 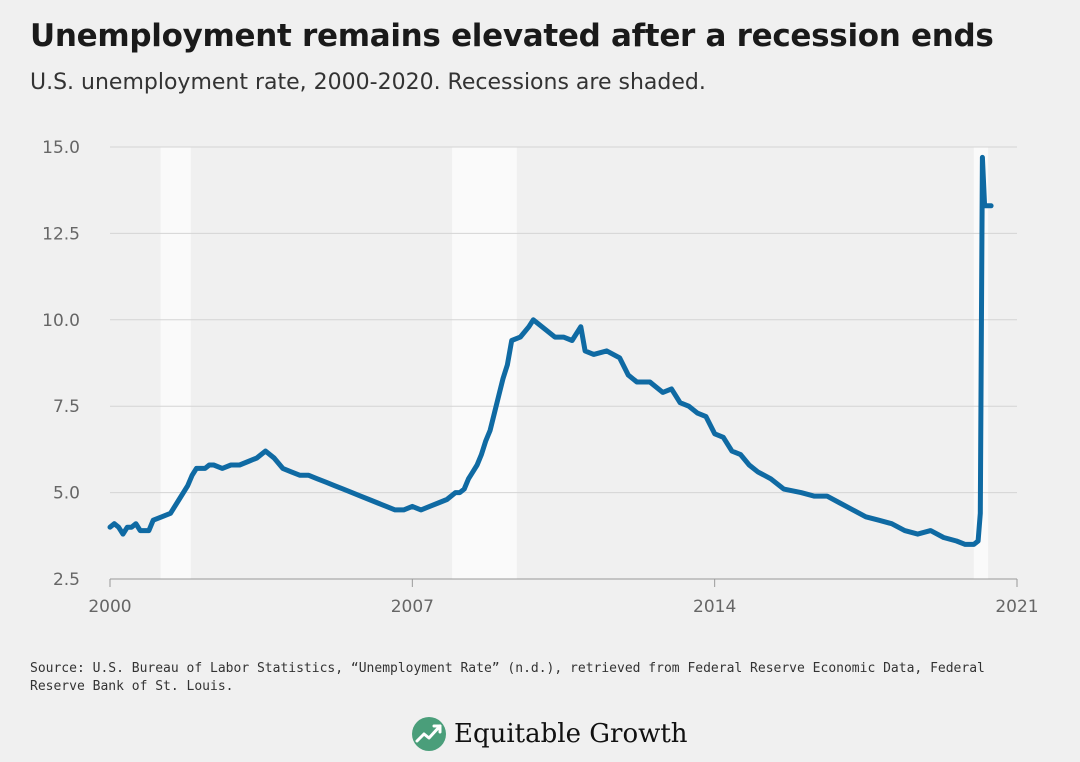 I want to click on growth-leaf-icon, so click(x=429, y=734).